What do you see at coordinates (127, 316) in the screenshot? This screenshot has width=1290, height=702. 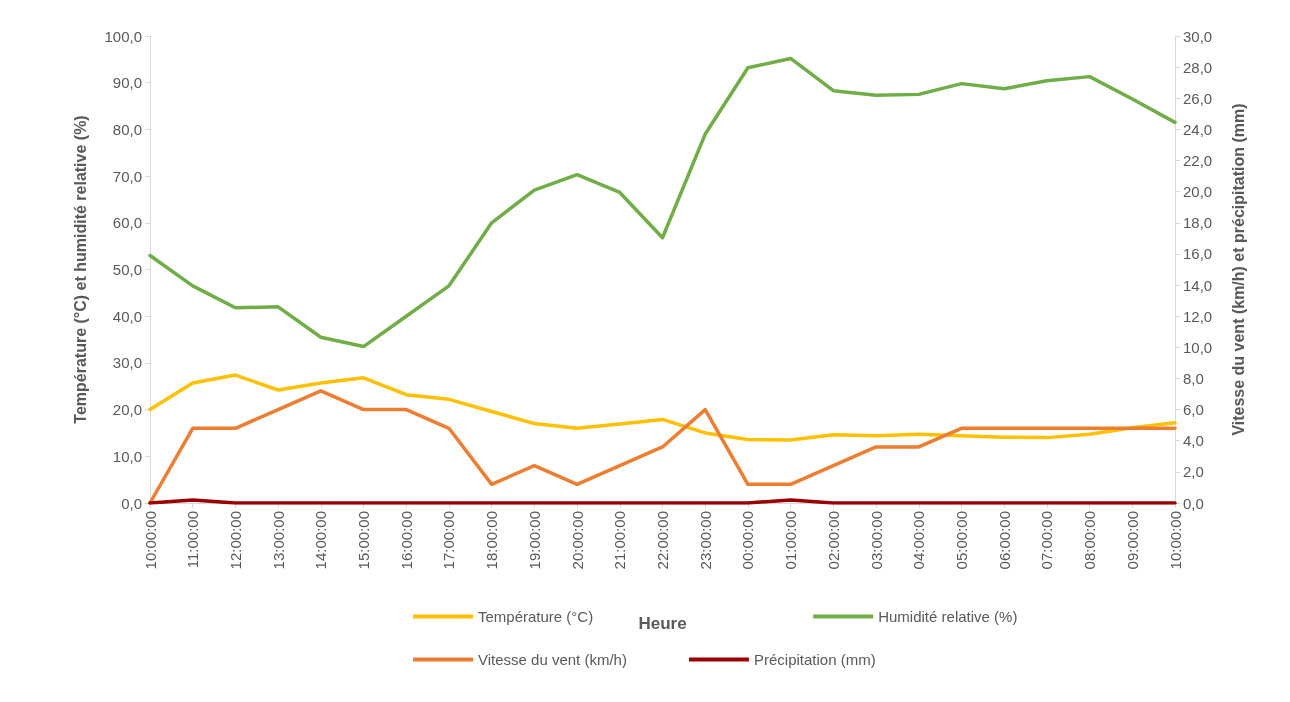 I see `y-tick-label: 40,0` at bounding box center [127, 316].